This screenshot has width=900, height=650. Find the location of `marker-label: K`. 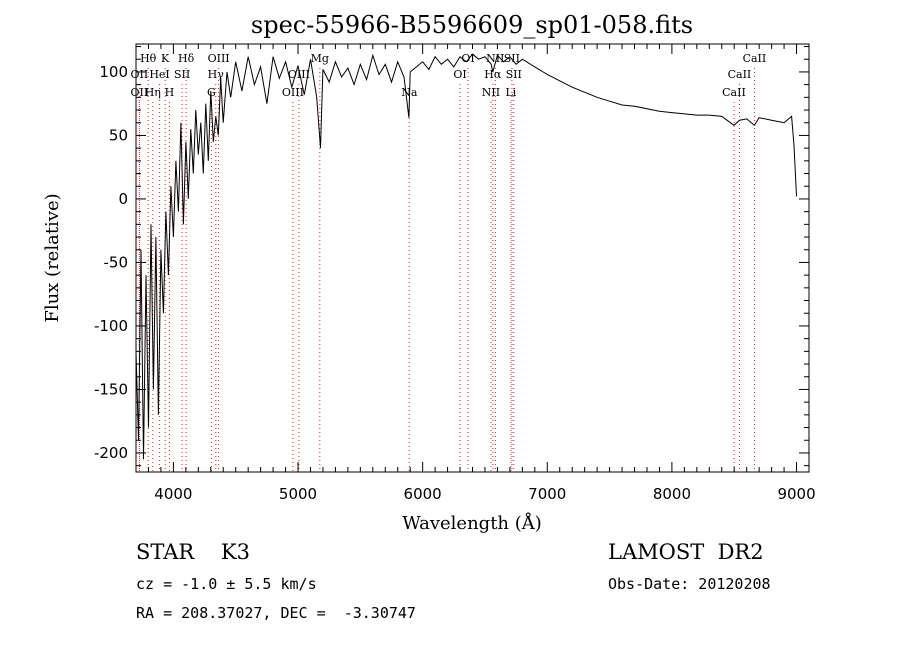

marker-label: K is located at coordinates (165, 58).